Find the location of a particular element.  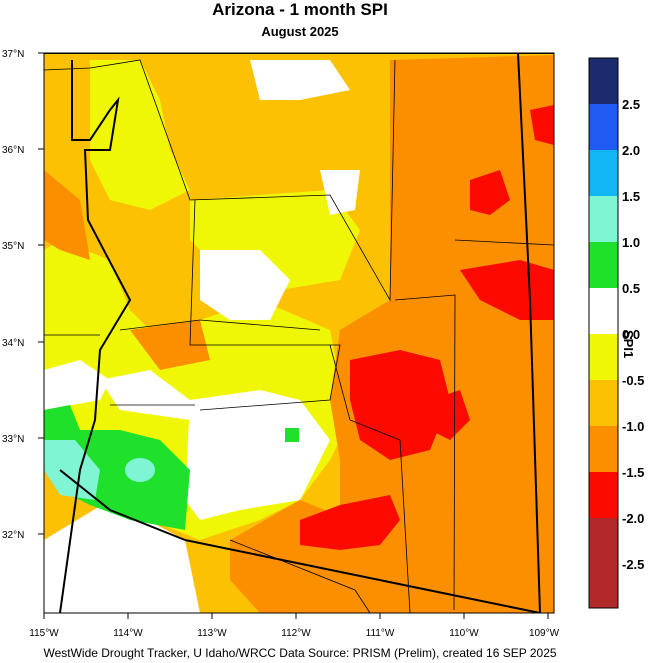

colorbar-tick-2.5: 2.5 is located at coordinates (631, 104).